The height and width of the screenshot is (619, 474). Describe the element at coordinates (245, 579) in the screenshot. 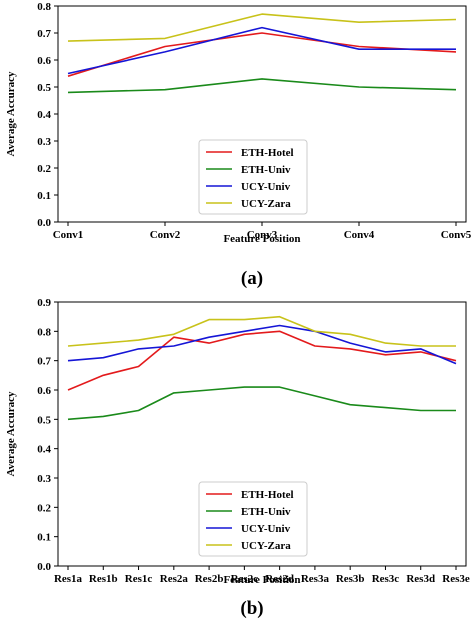

I see `x-tick-label: Res2c` at that location.